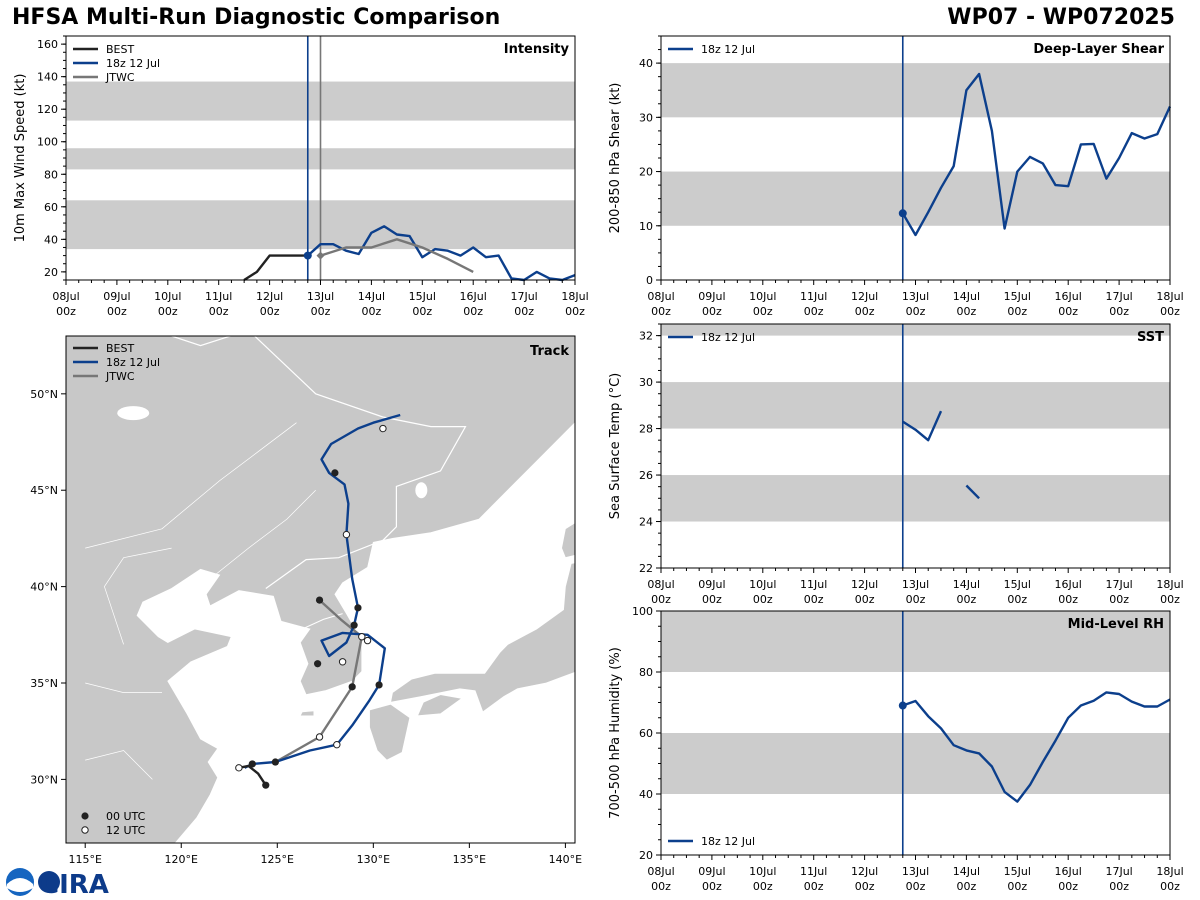 This screenshot has width=1200, height=900. What do you see at coordinates (1116, 624) in the screenshot?
I see `panel-title: Mid-Level RH` at bounding box center [1116, 624].